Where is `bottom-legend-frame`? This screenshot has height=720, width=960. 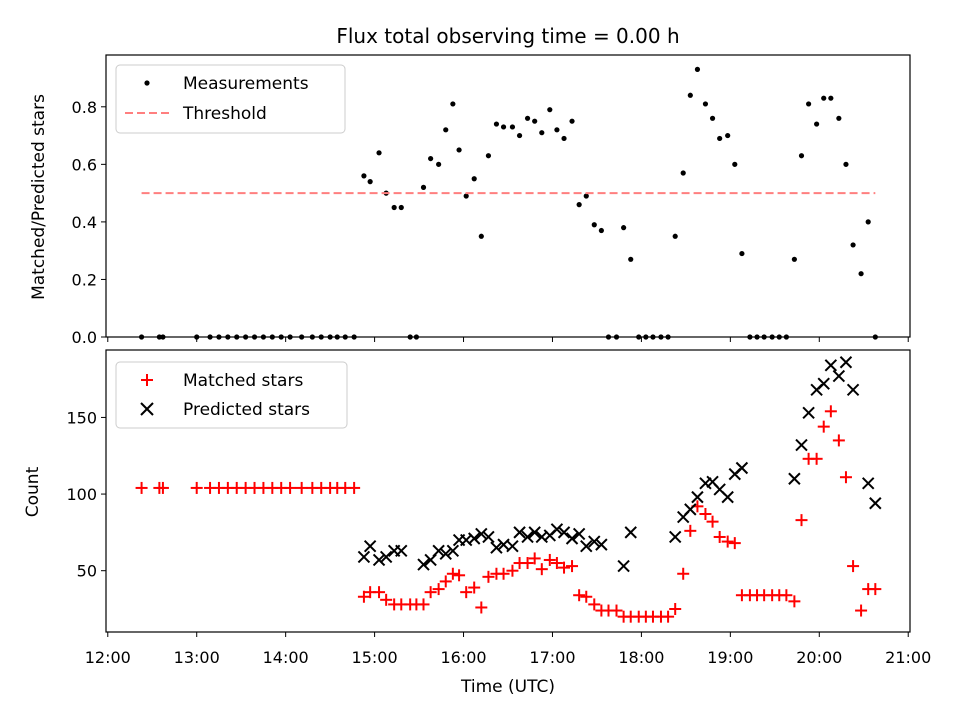
bottom-legend-frame is located at coordinates (231, 395).